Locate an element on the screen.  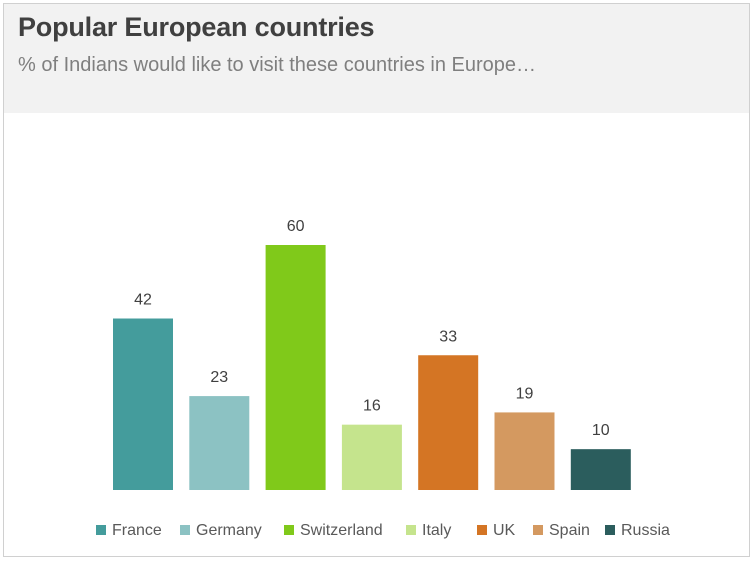
data-label-france: 42 is located at coordinates (143, 300).